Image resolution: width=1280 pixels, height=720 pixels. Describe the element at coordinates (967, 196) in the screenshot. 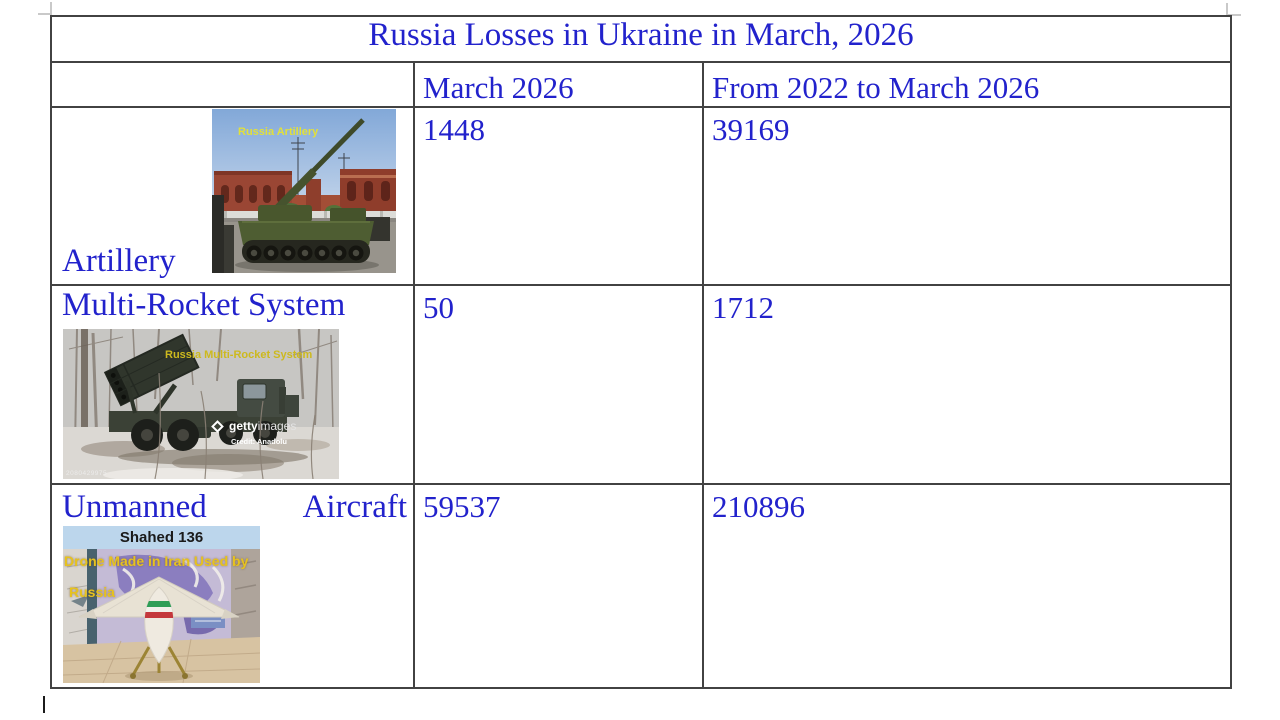

I see `artillery-cumulative-cell: 39169` at that location.